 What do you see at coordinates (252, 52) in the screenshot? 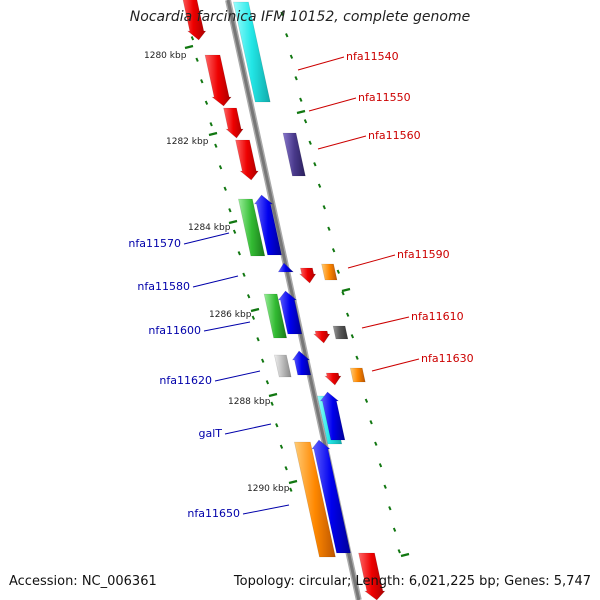
I see `gene-cyan` at bounding box center [252, 52].